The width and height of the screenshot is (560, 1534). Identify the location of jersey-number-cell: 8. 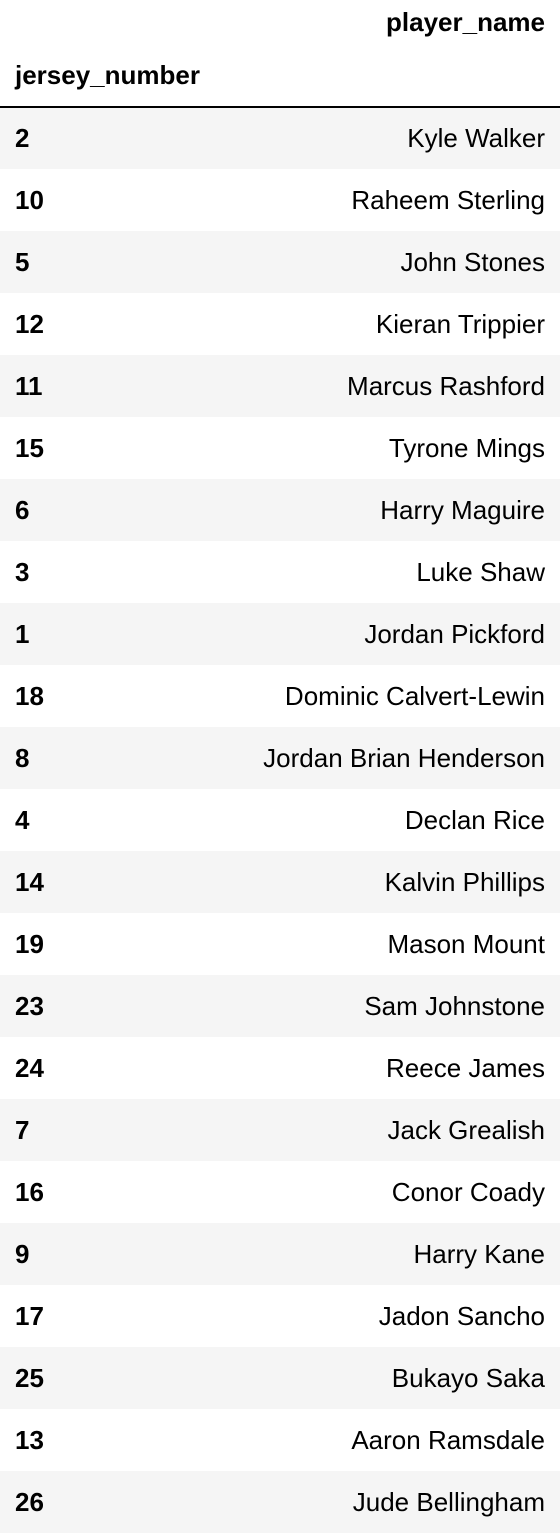
(22, 757).